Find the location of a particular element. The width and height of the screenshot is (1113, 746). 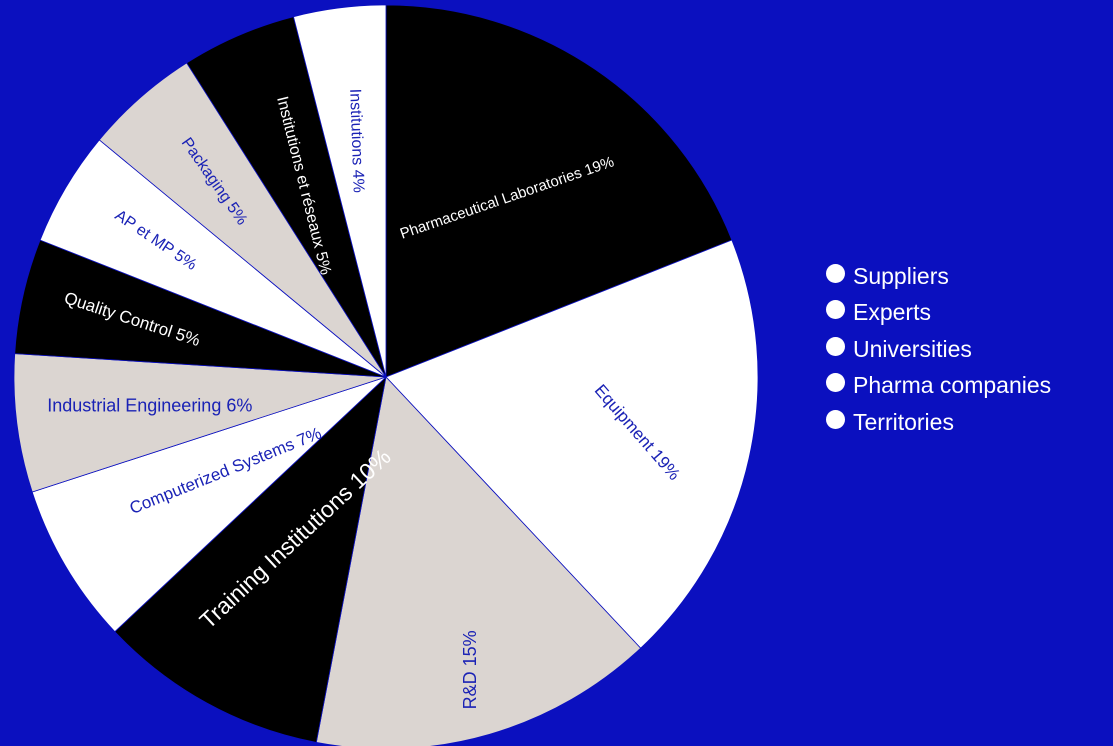

legend-label: Universities is located at coordinates (912, 348).